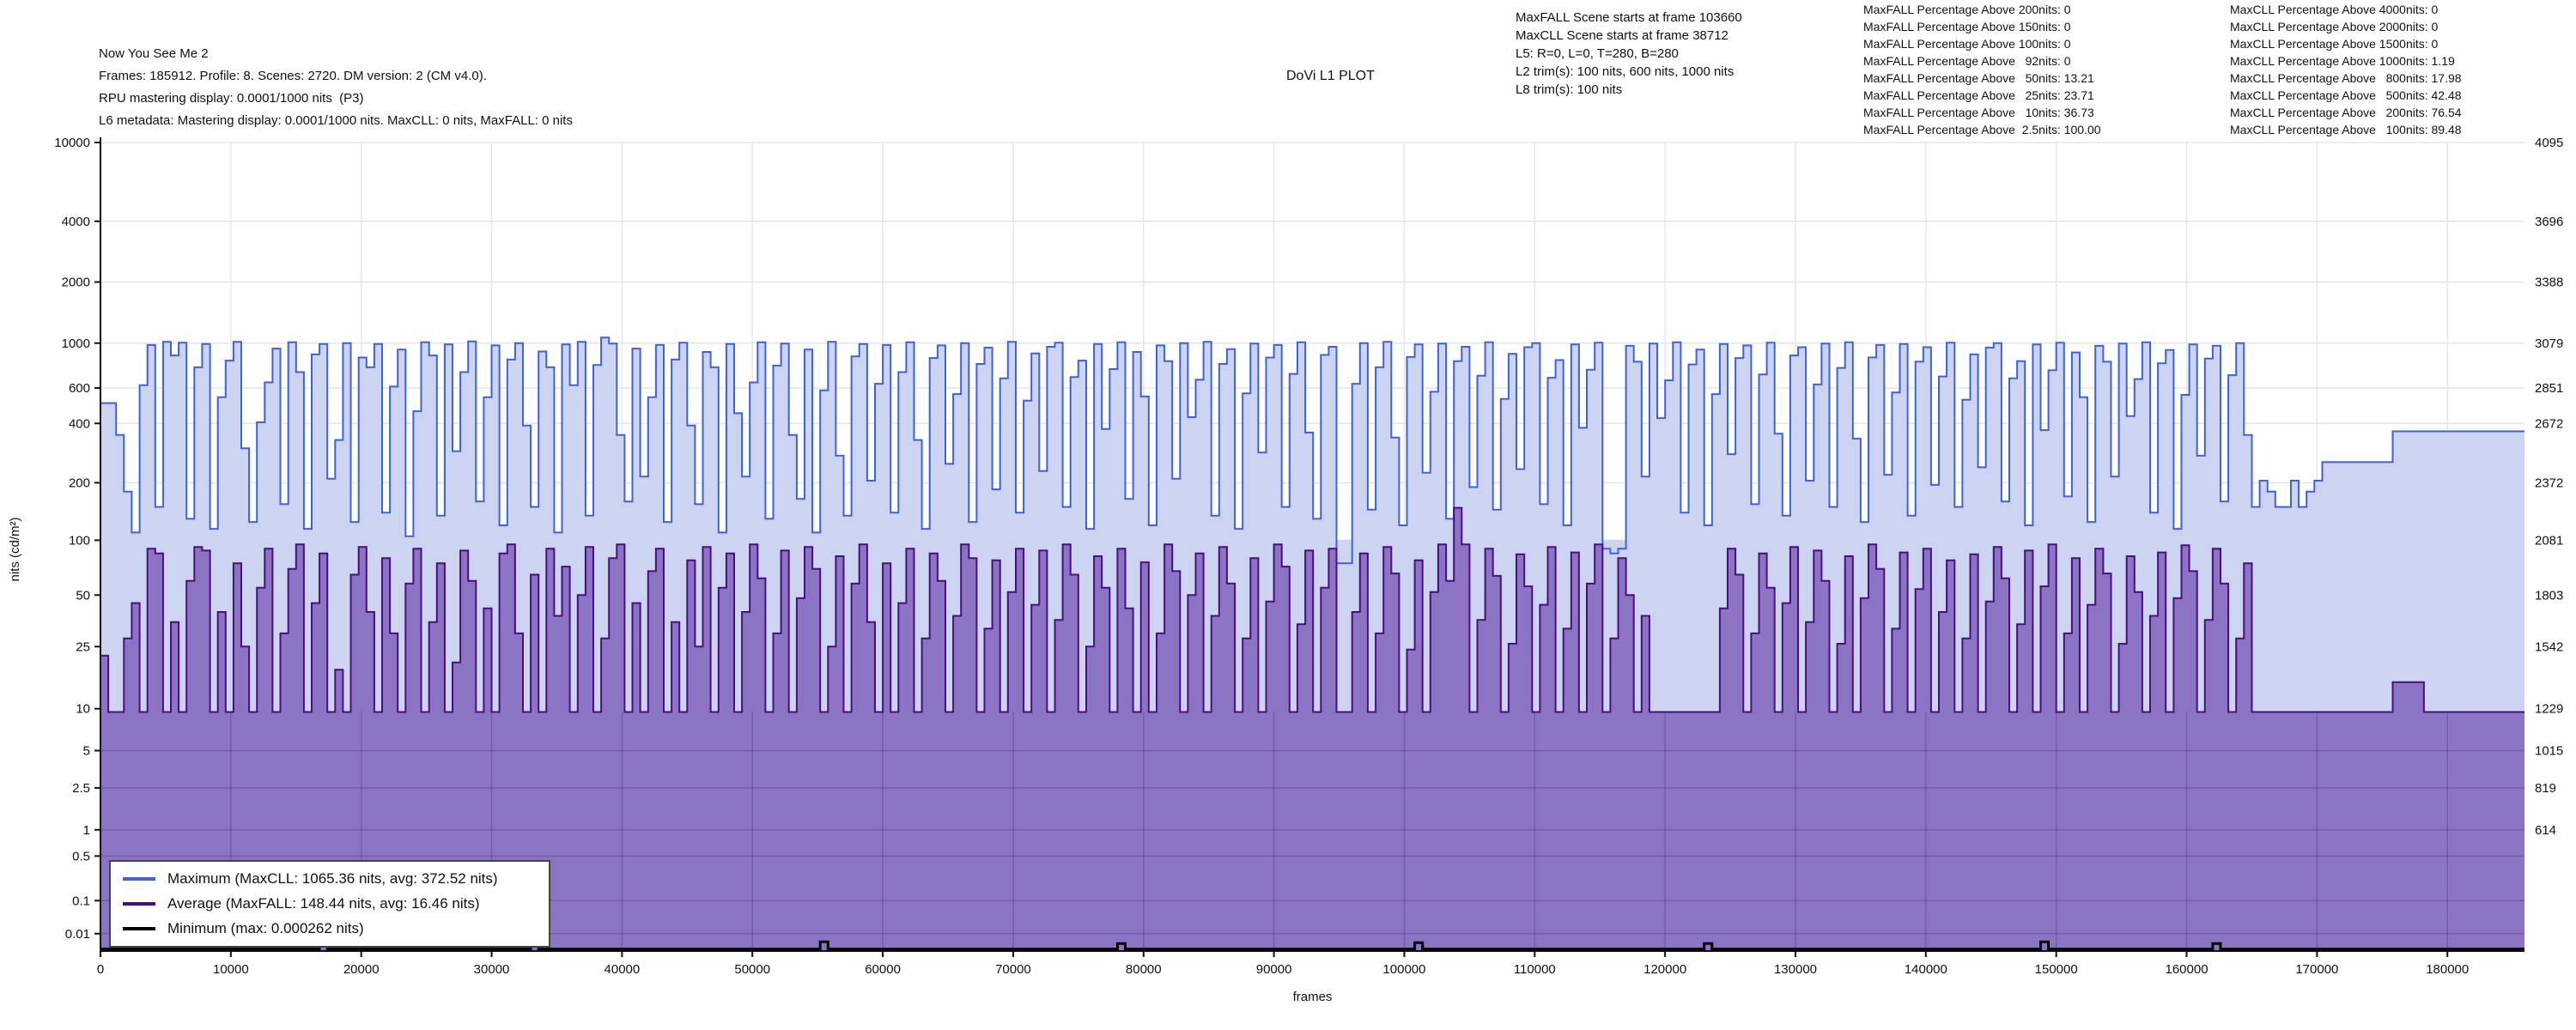 The height and width of the screenshot is (1030, 2576). Describe the element at coordinates (2545, 830) in the screenshot. I see `y-right-tick-label: 614` at that location.